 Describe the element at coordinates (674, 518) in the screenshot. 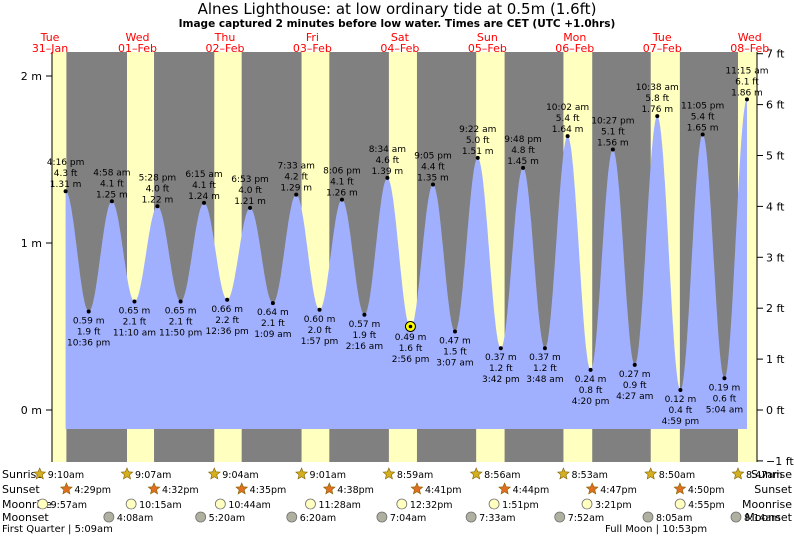

I see `moonset-time-label: 8:05am` at that location.